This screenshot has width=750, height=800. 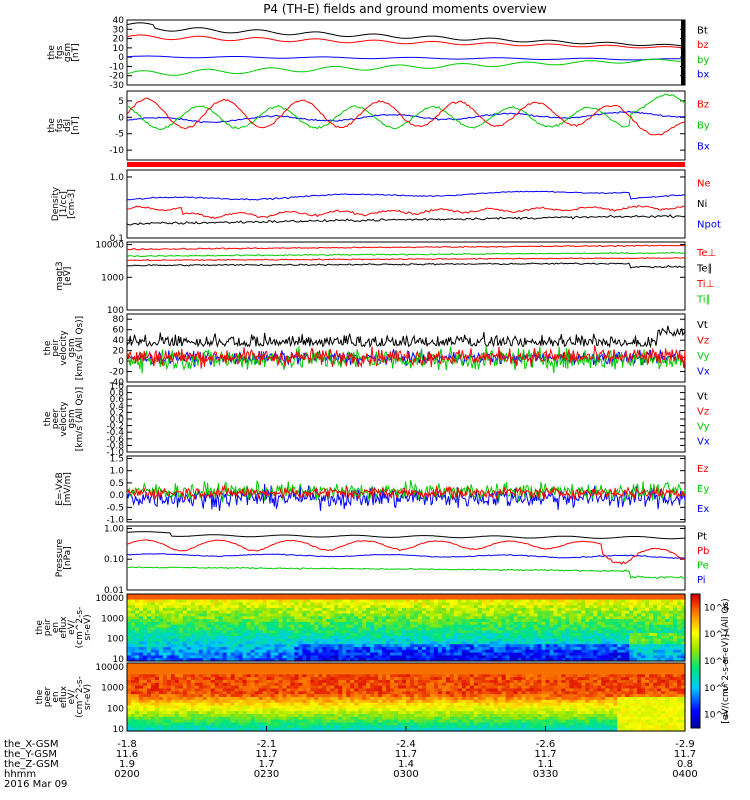 I want to click on series-By, so click(x=406, y=112).